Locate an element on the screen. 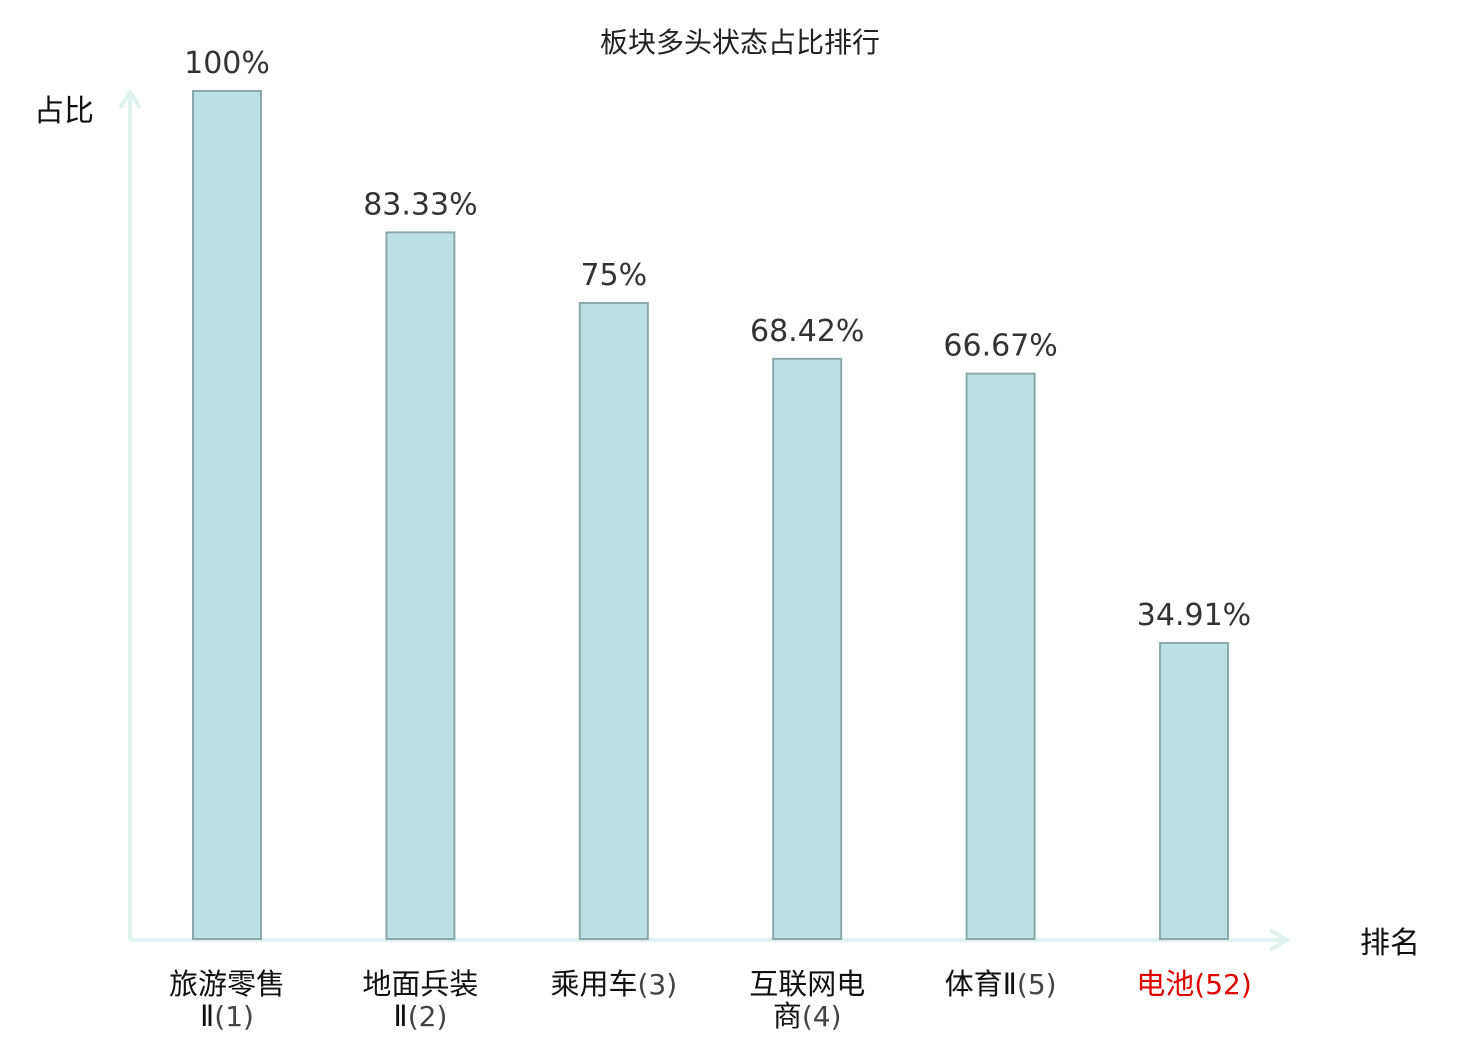 The image size is (1480, 1040). y-axis-arrow-icon is located at coordinates (130, 99).